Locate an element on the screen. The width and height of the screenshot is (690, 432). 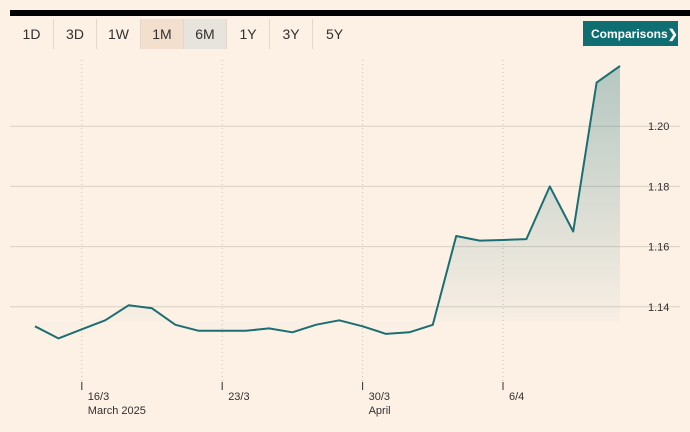
y-tick-label: 1.20 is located at coordinates (658, 127).